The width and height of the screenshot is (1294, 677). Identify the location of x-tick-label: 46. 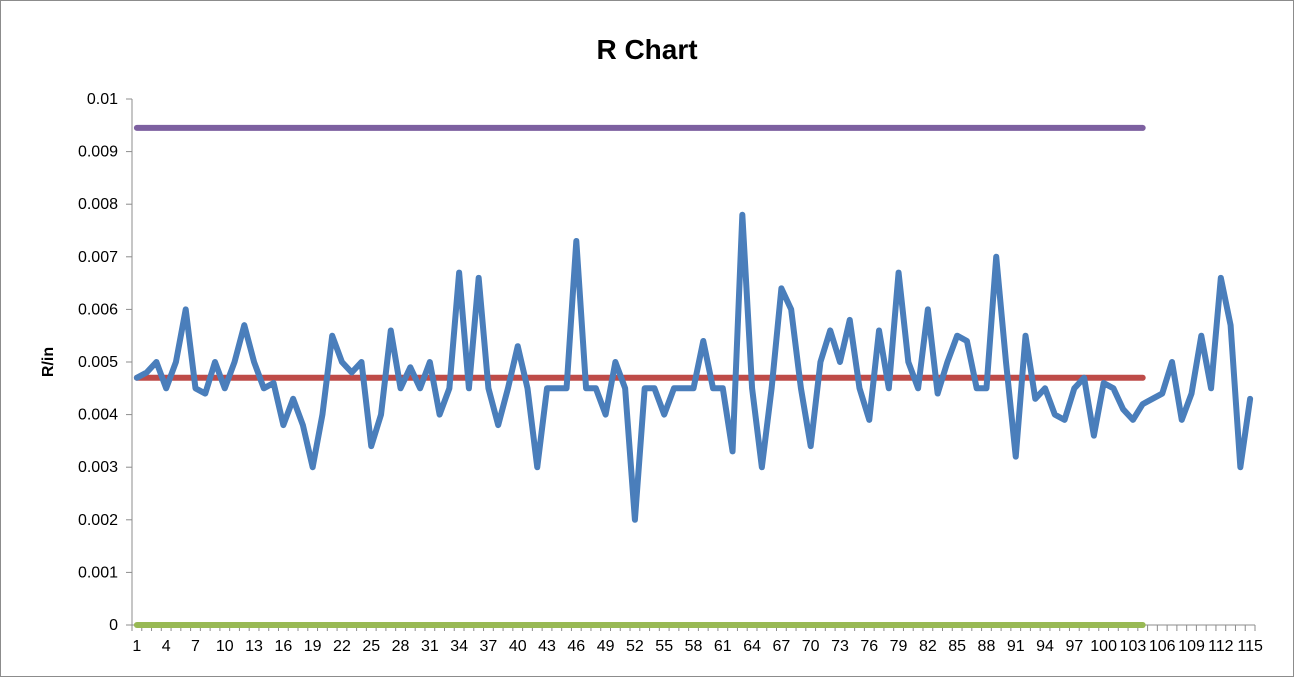
(576, 646).